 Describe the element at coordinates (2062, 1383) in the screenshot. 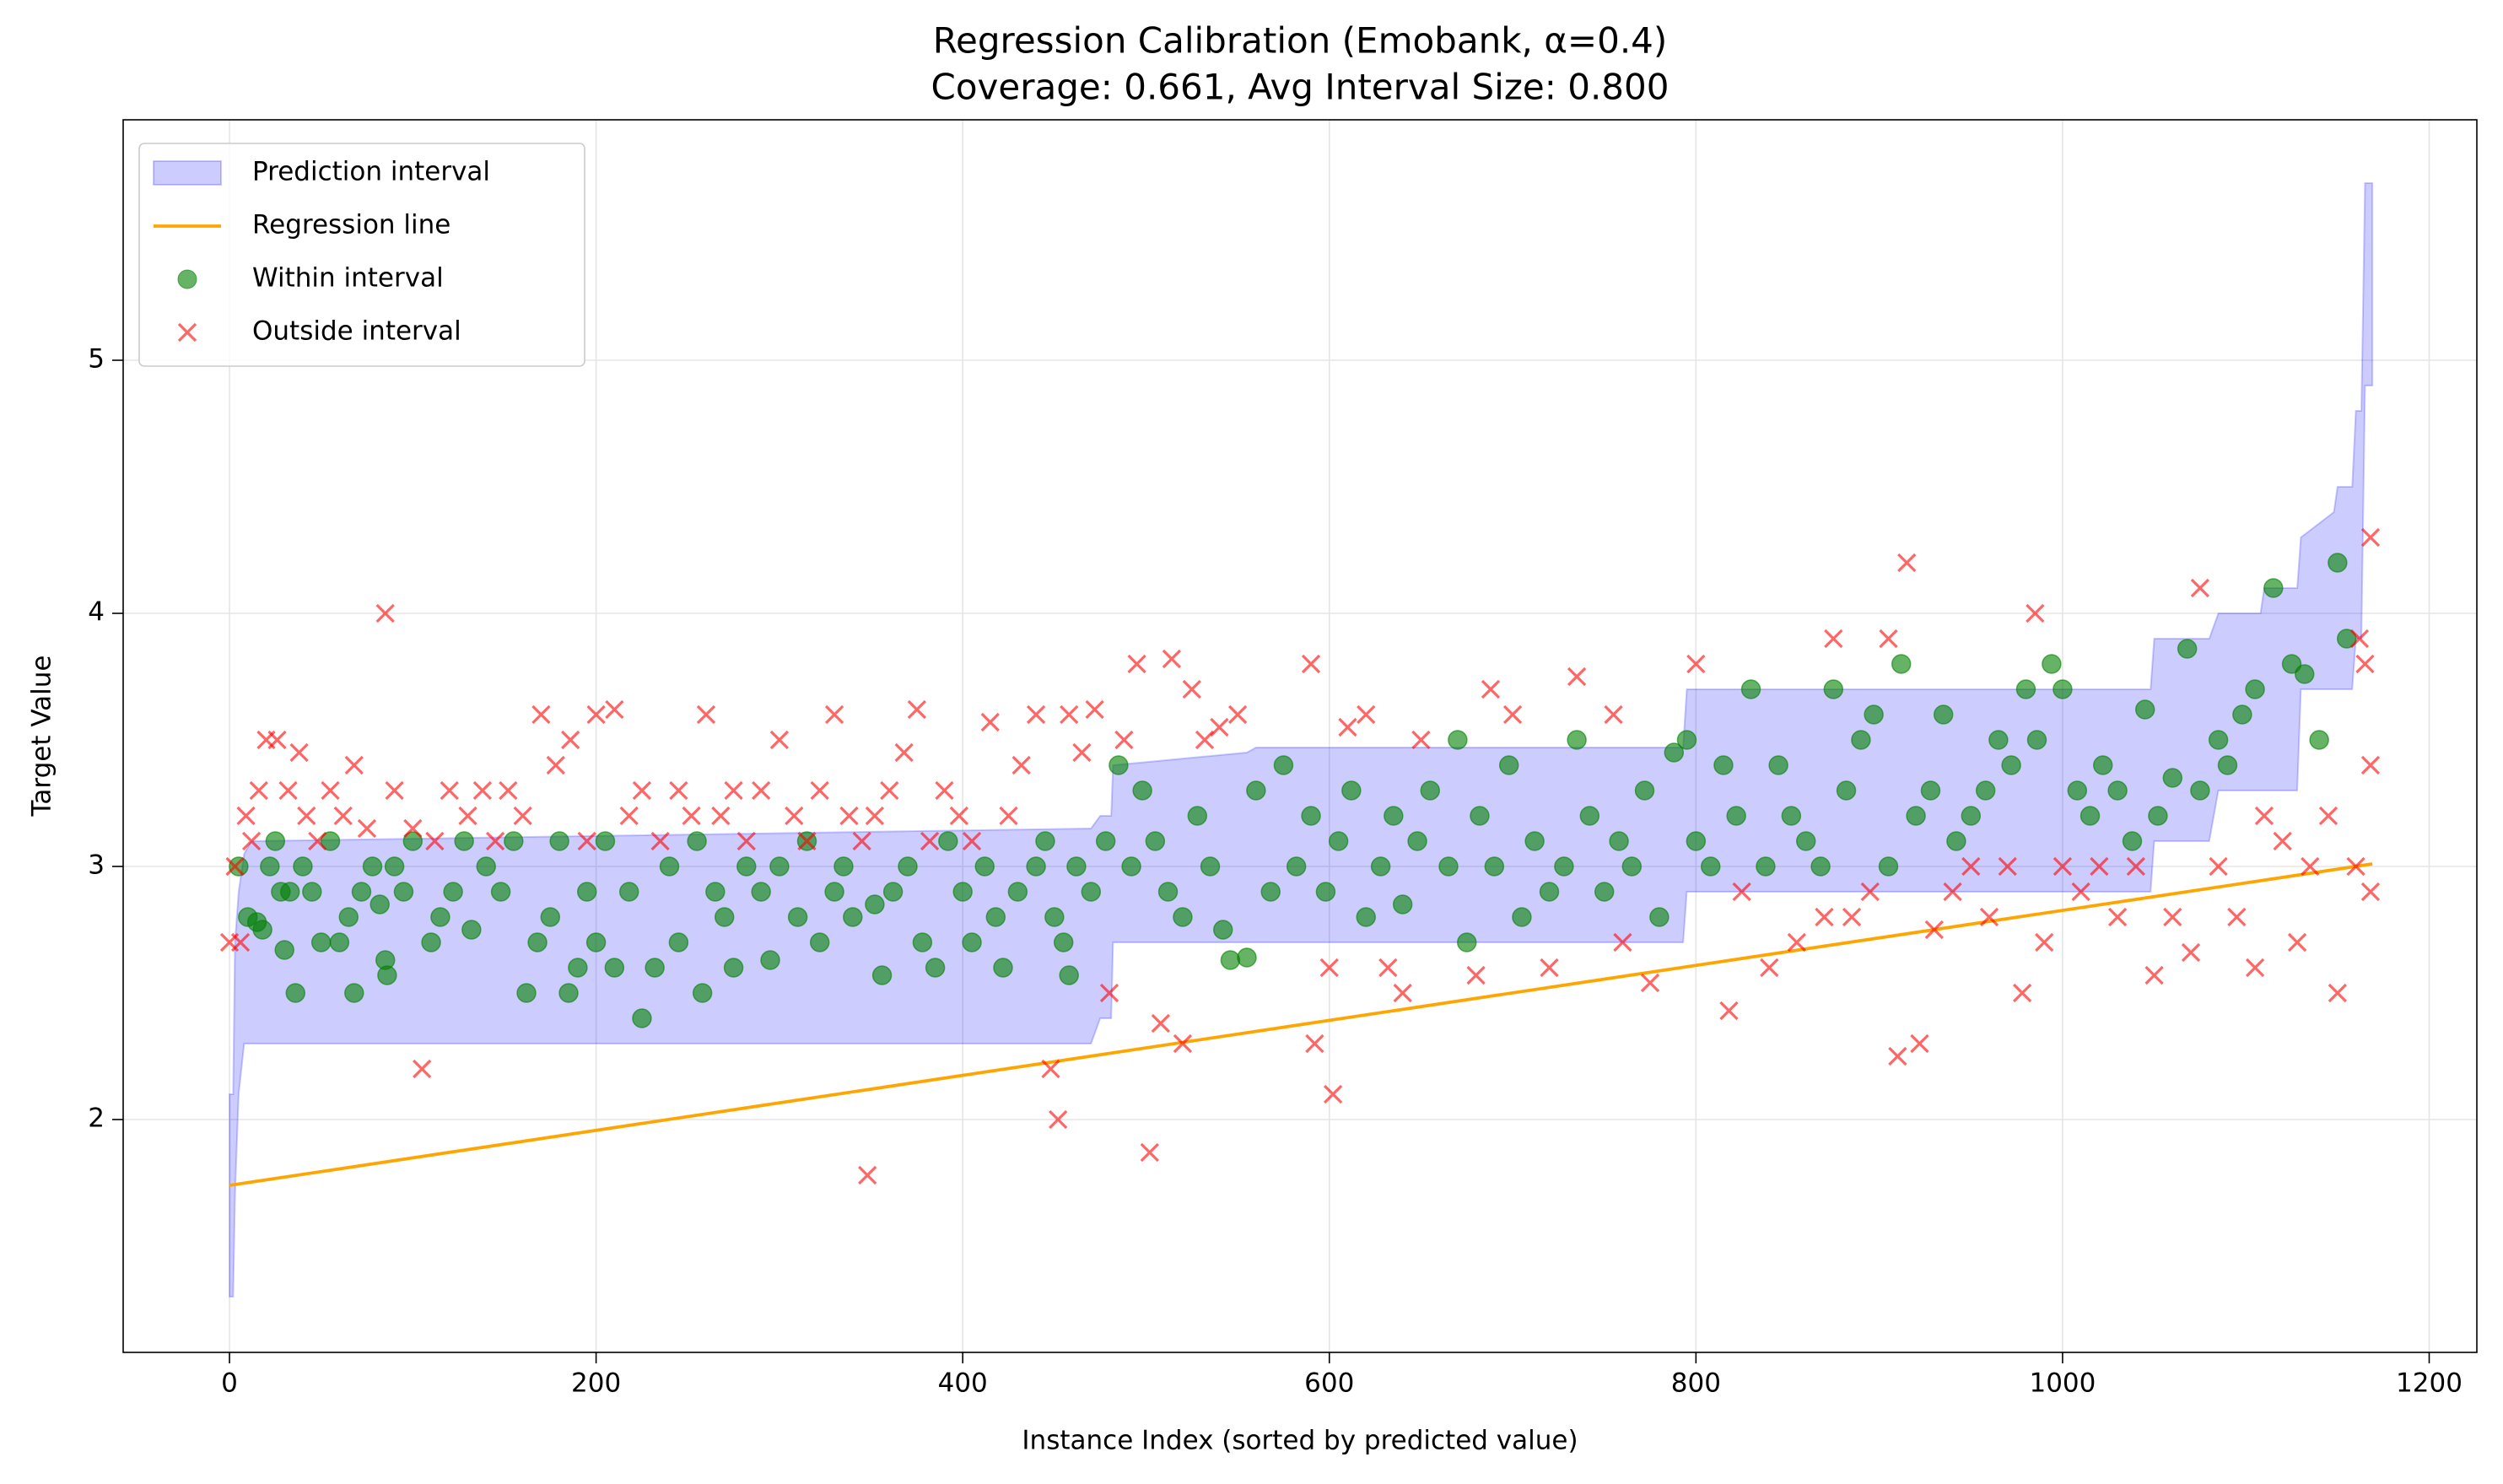

I see `x-tick-label: 1000` at that location.